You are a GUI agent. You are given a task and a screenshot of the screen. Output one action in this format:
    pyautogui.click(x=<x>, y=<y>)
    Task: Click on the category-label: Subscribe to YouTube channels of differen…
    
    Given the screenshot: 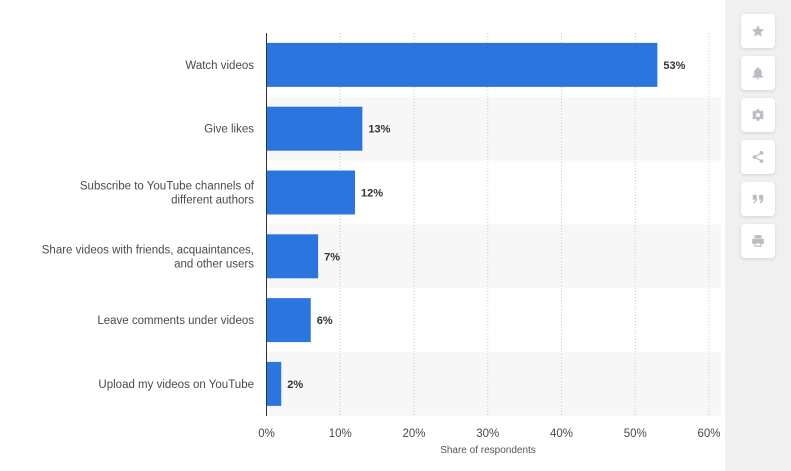 What is the action you would take?
    pyautogui.click(x=167, y=194)
    